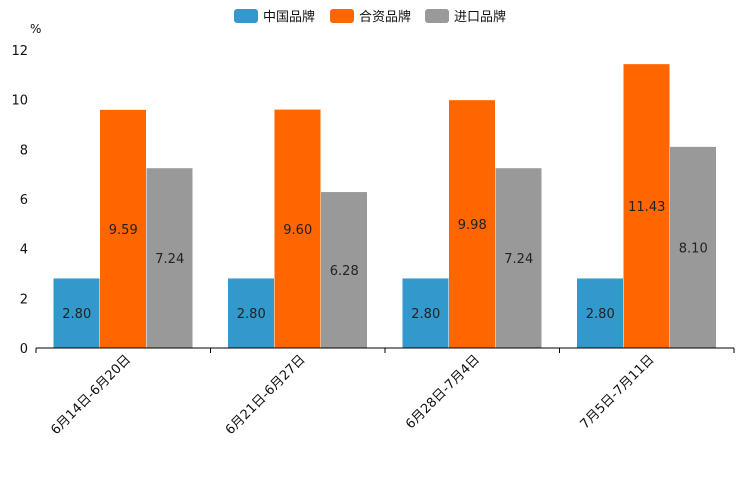 This screenshot has width=744, height=496. I want to click on legend: 中国品牌 合资品牌 进口品牌, so click(370, 17).